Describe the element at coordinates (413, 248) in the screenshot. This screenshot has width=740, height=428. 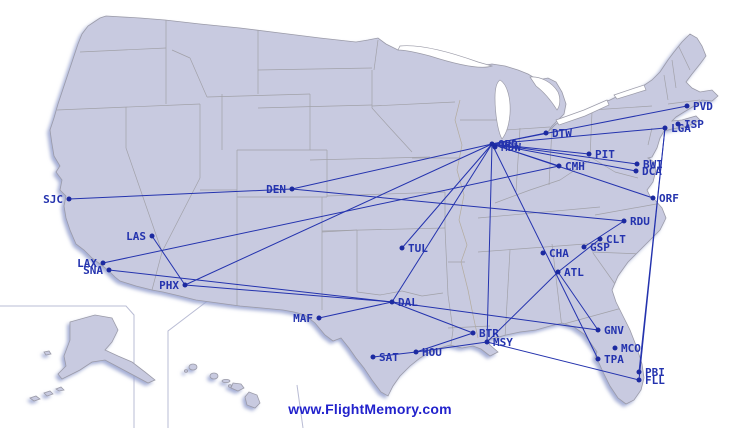
I see `airport-TUL: TUL` at that location.